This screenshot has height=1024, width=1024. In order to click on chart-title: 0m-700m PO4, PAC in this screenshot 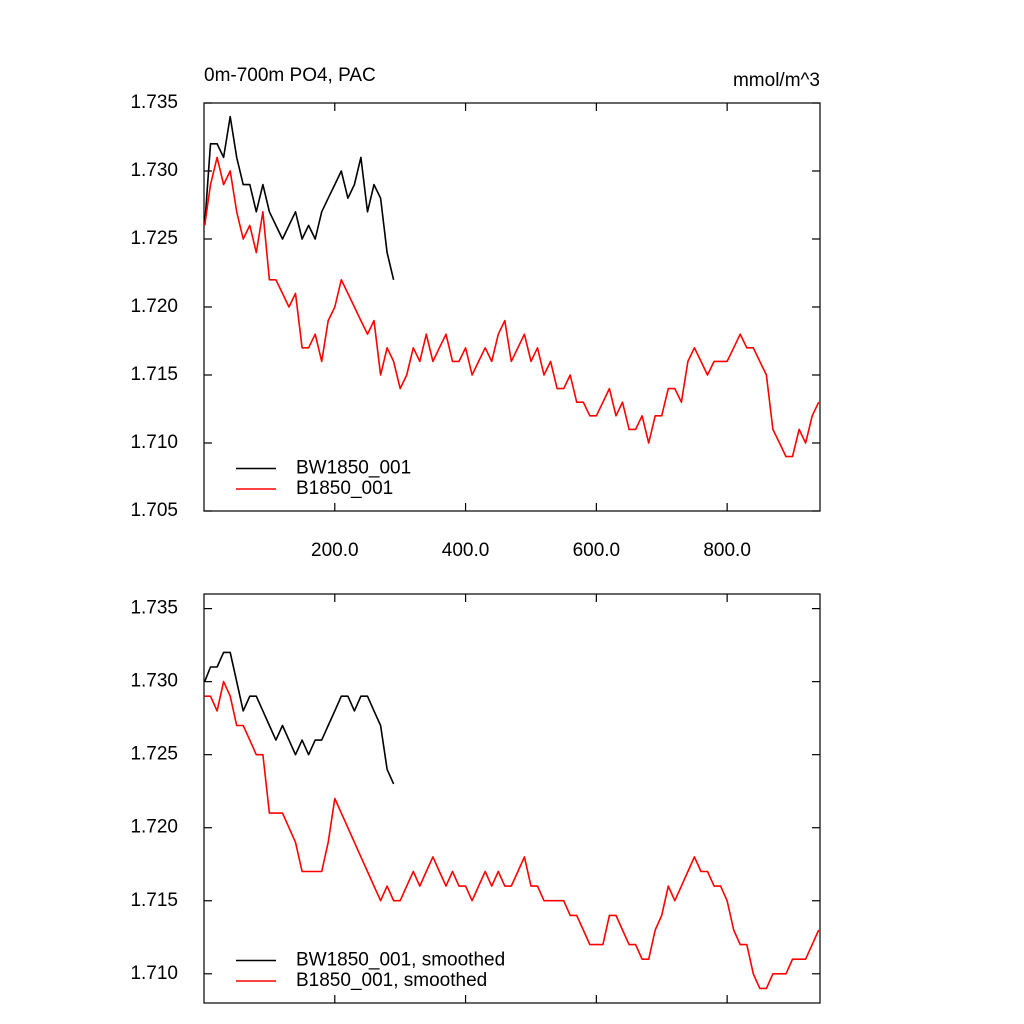, I will do `click(290, 75)`.